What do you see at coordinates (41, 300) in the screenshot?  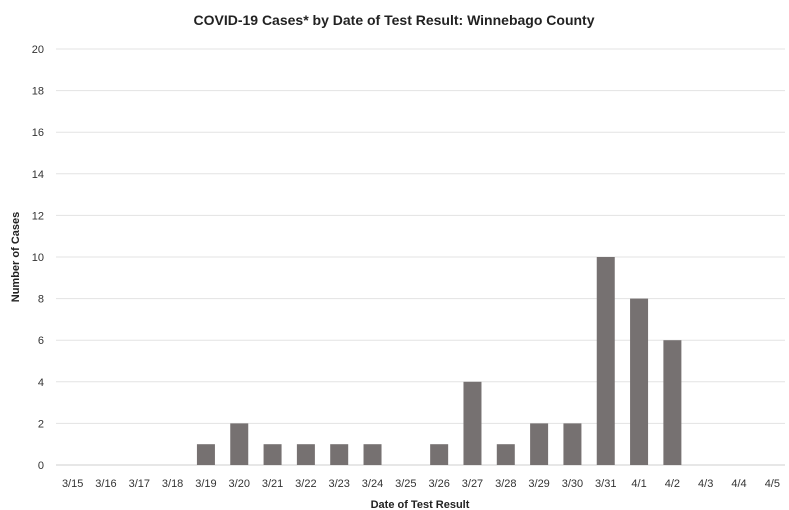 I see `y-tick-label: 8` at bounding box center [41, 300].